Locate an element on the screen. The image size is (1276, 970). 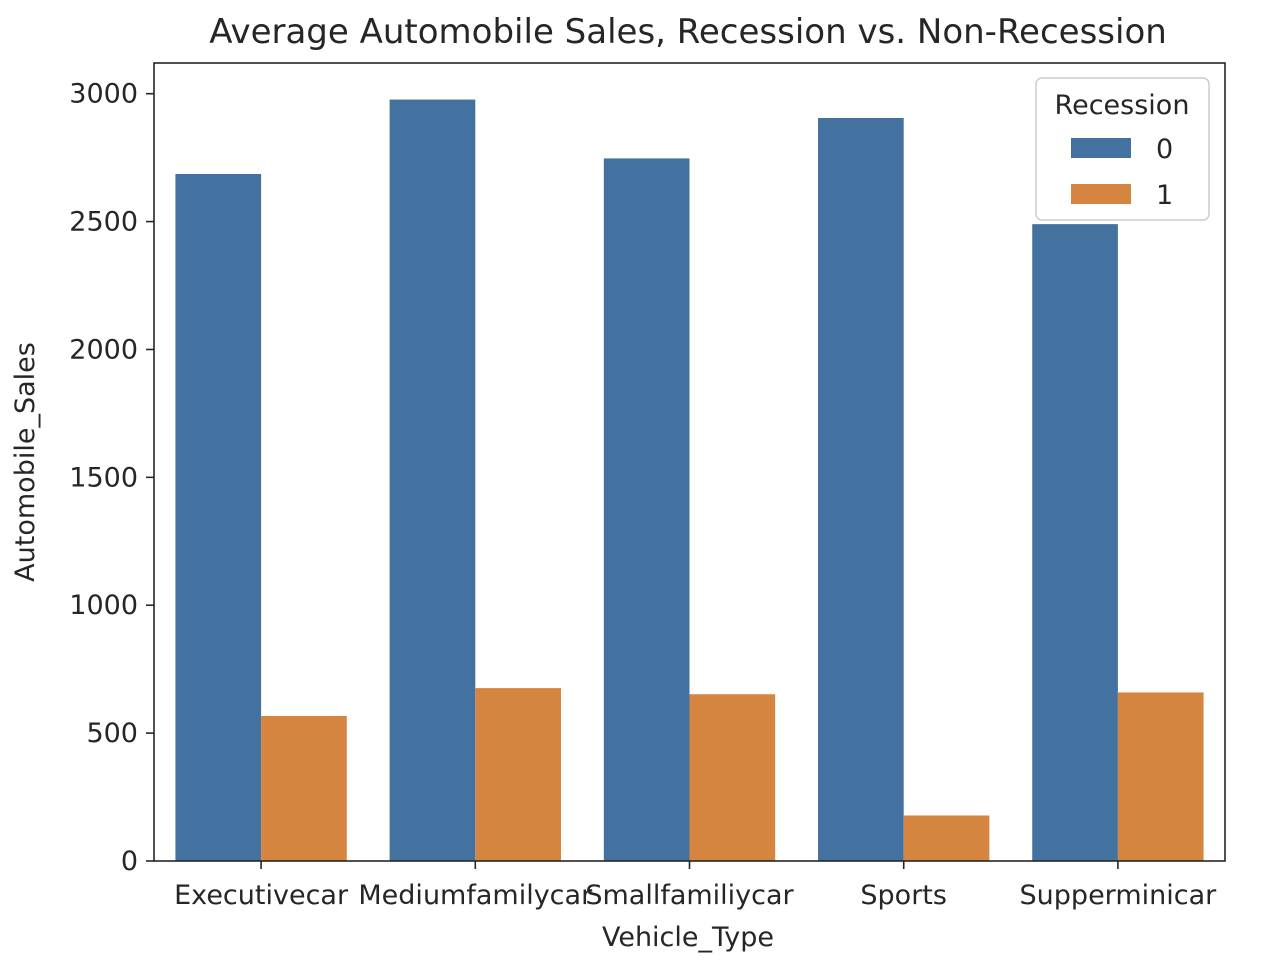
y-axis-label: Automobile_Sales is located at coordinates (25, 462).